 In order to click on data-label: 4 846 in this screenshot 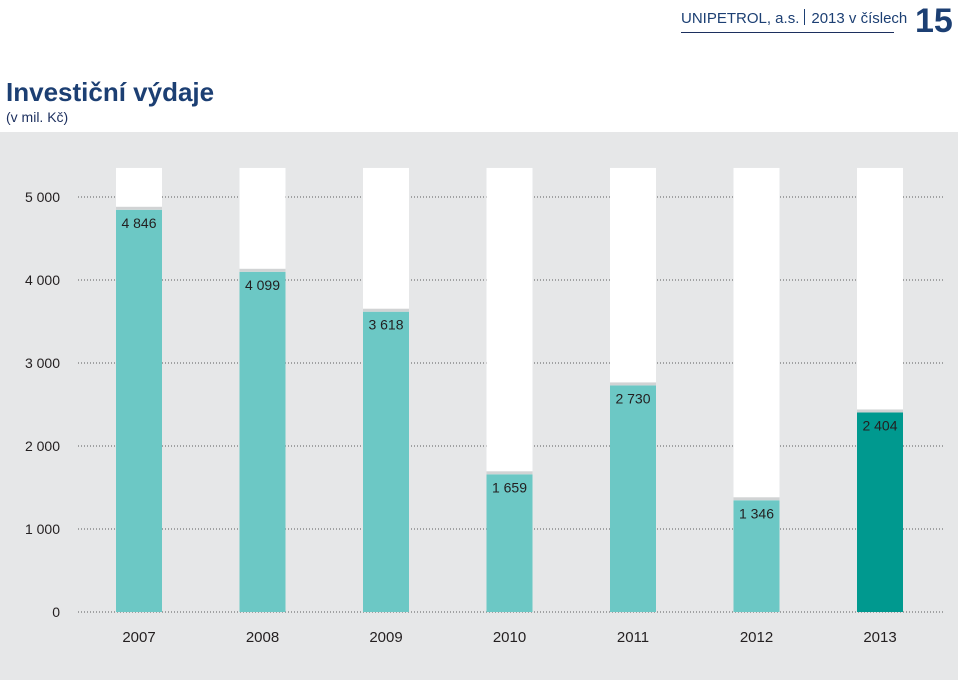, I will do `click(138, 223)`.